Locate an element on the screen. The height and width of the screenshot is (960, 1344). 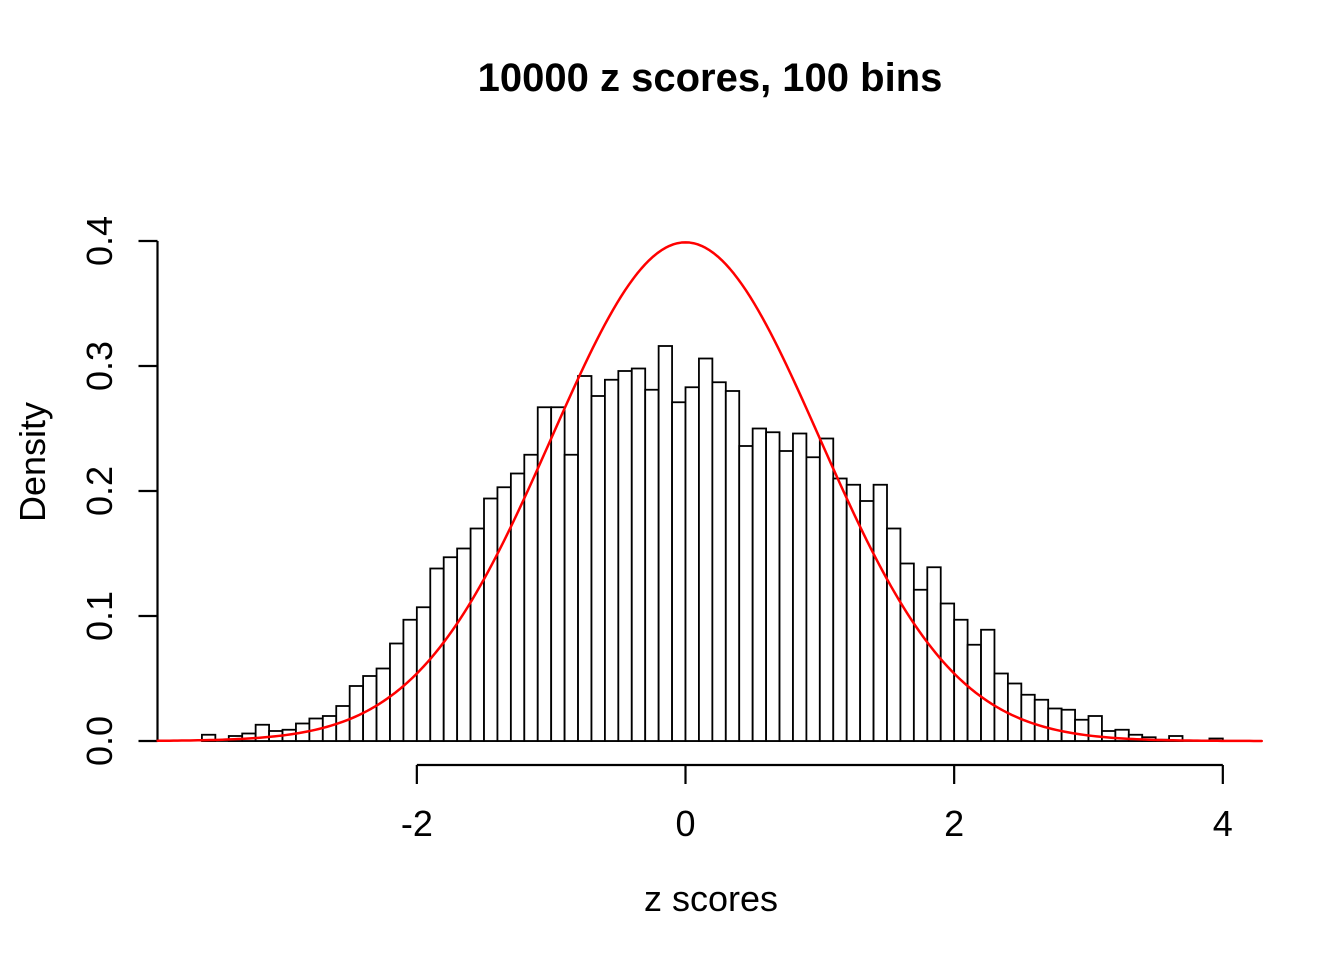
y-axis: 0.0 0.1 0.2 0.3 0.4 is located at coordinates (119, 491).